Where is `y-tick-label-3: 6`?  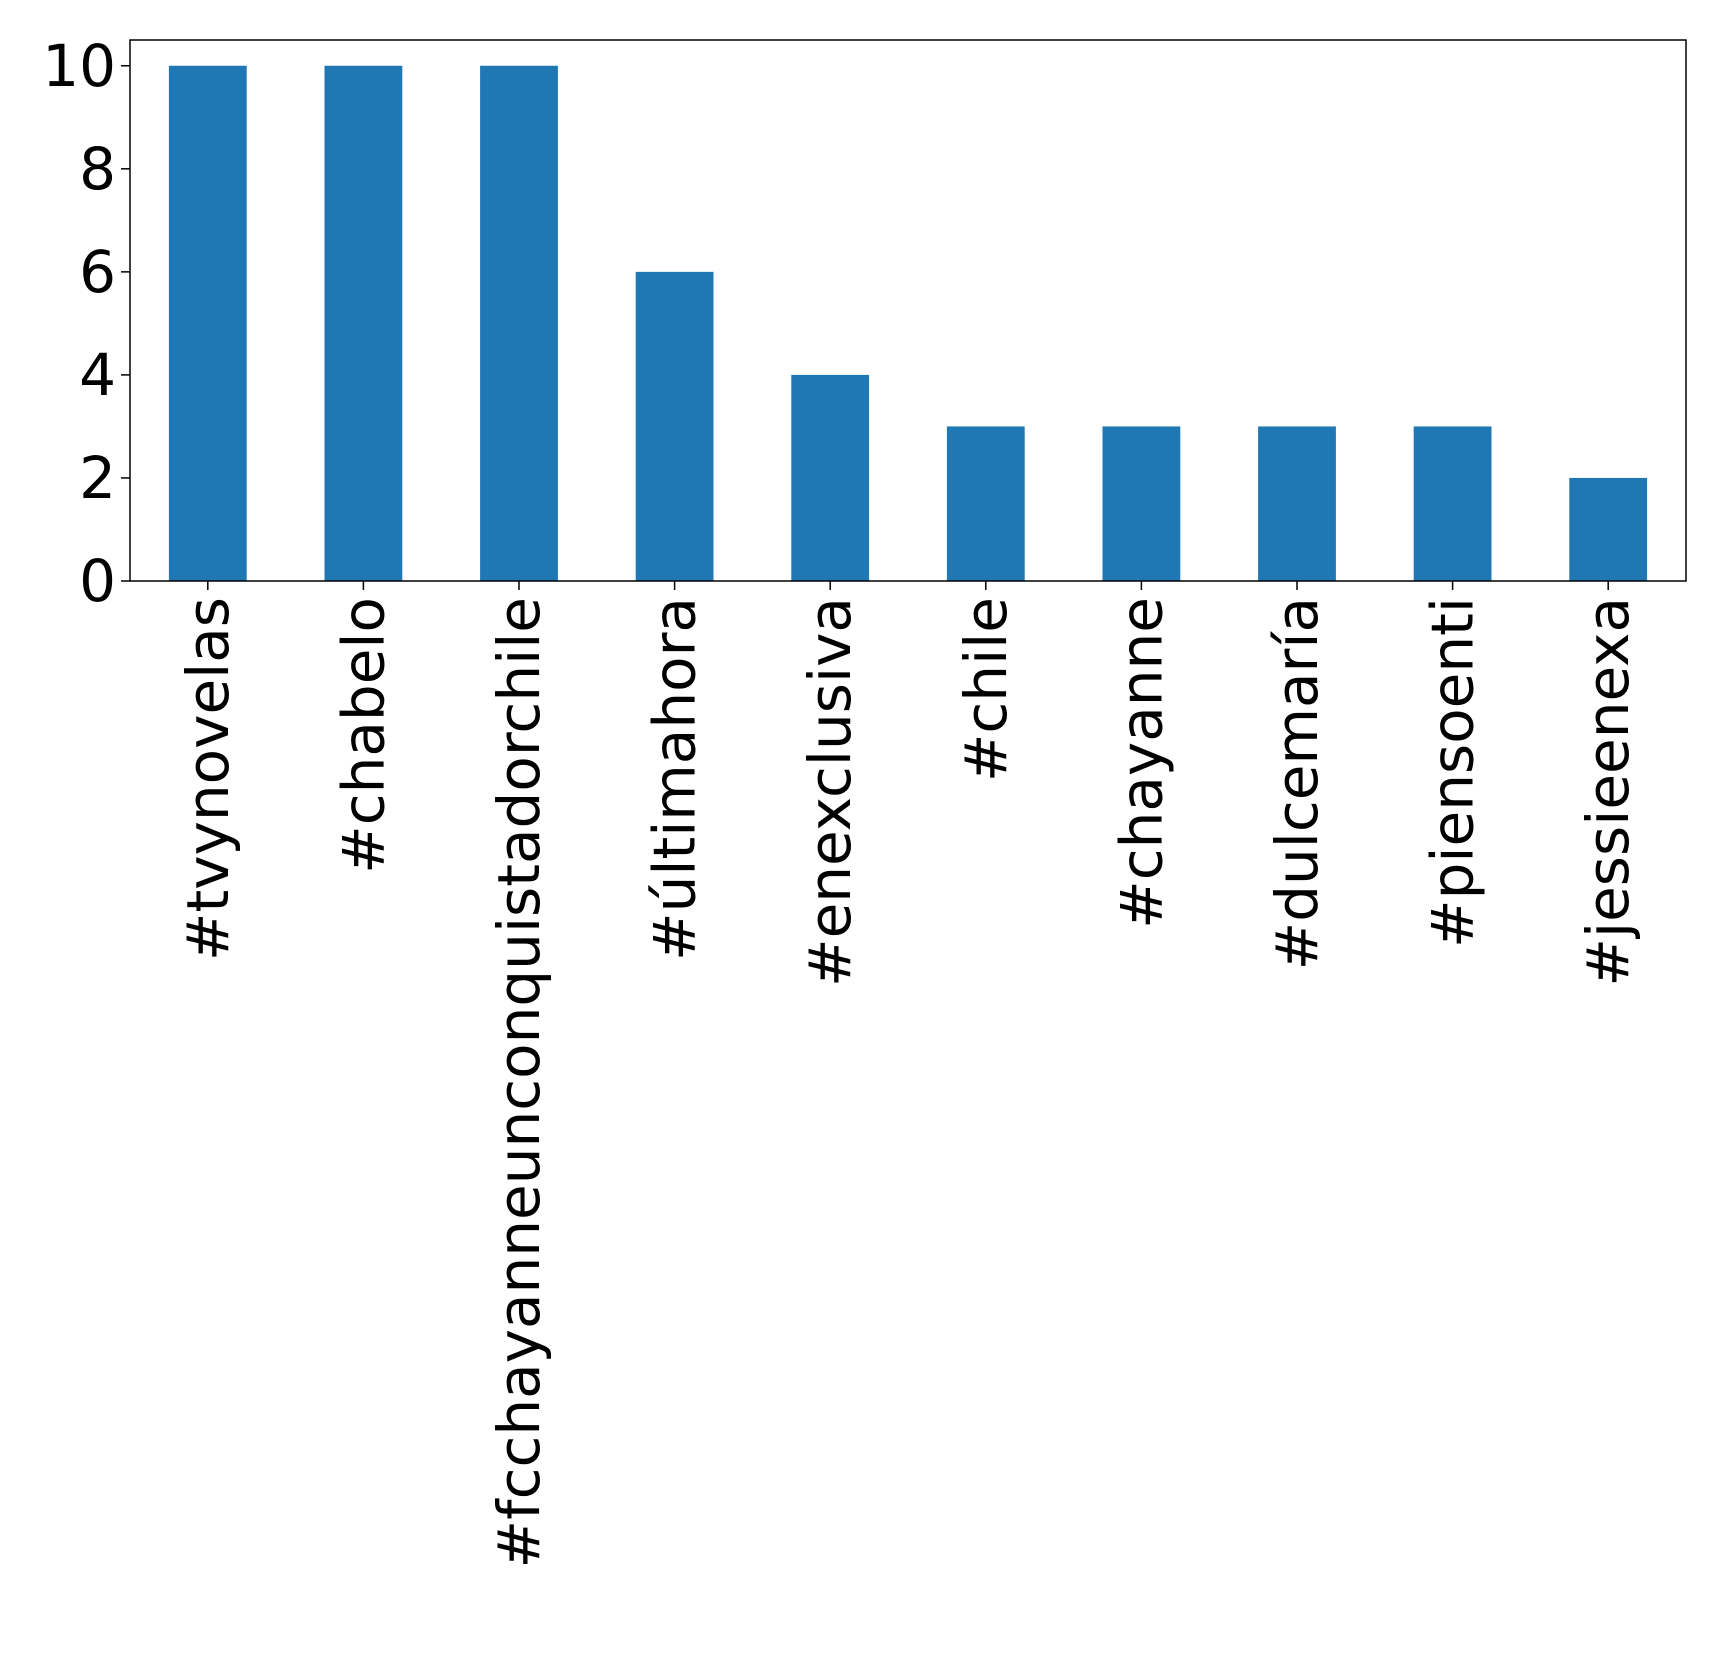 y-tick-label-3: 6 is located at coordinates (97, 272).